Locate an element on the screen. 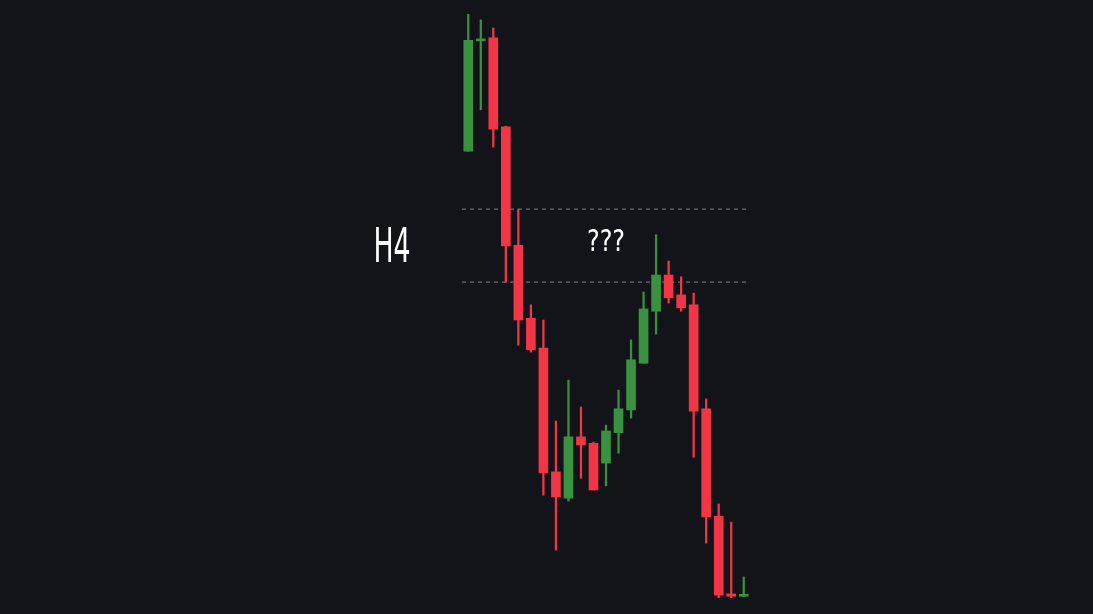 This screenshot has width=1093, height=614. annotation: ??? is located at coordinates (606, 240).